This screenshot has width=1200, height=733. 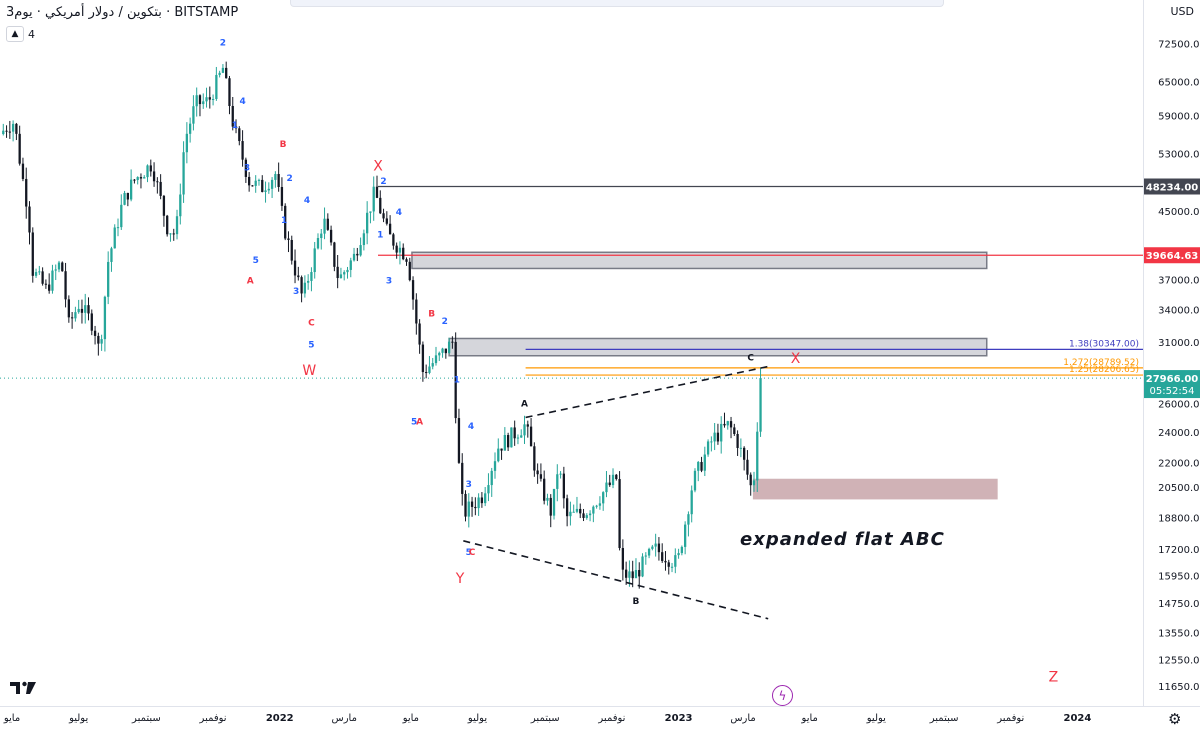 What do you see at coordinates (472, 553) in the screenshot?
I see `wave-label: C` at bounding box center [472, 553].